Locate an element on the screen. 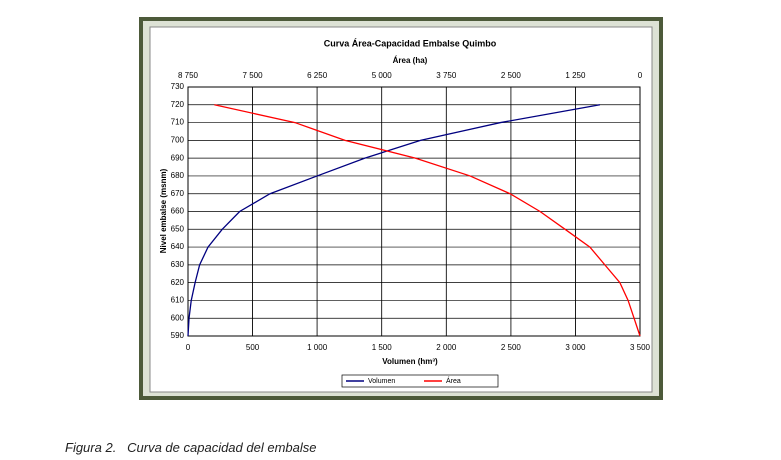  legend-label: Área is located at coordinates (453, 380).